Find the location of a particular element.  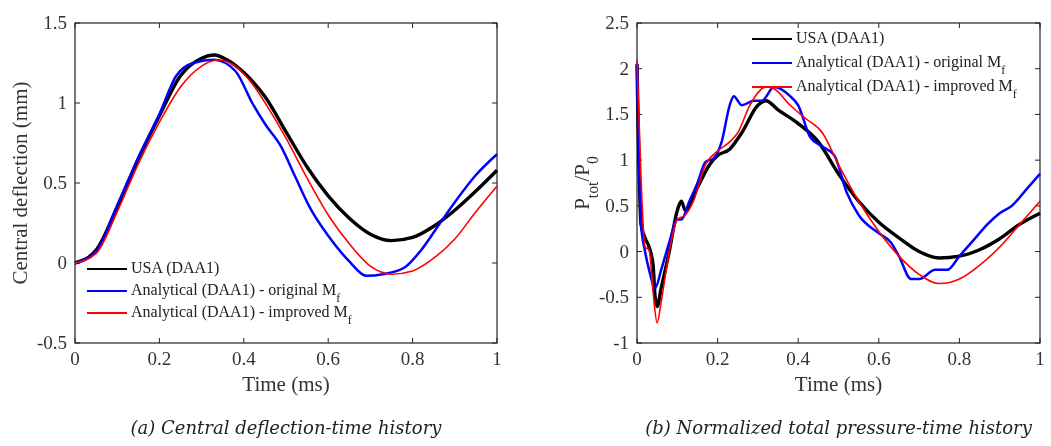

y-tick-label: 2 is located at coordinates (624, 68).